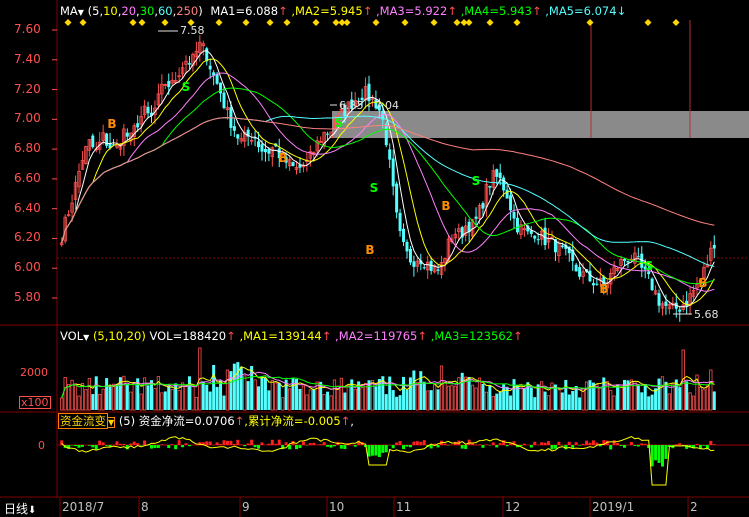 The height and width of the screenshot is (517, 749). What do you see at coordinates (378, 336) in the screenshot?
I see `vol-ma2: MA2=119765` at bounding box center [378, 336].